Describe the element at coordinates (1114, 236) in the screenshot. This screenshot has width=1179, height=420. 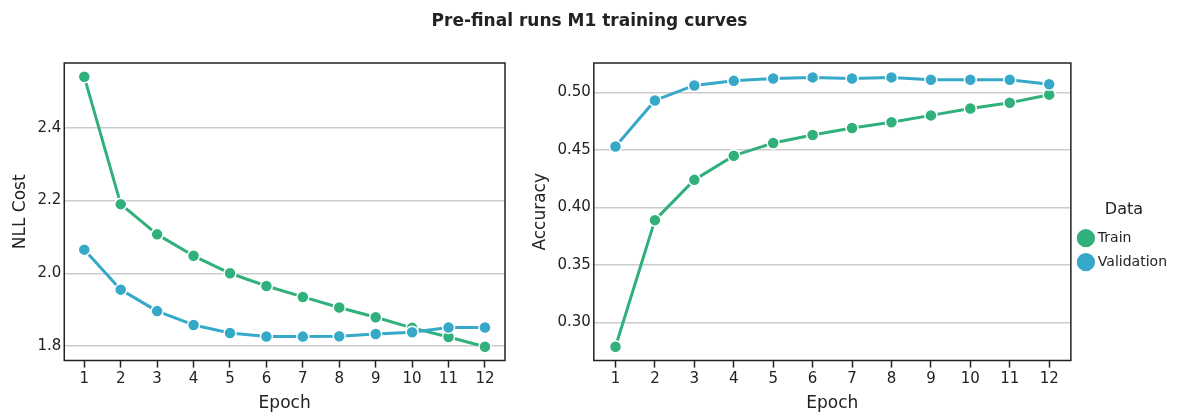
I see `legend-label: Train` at that location.